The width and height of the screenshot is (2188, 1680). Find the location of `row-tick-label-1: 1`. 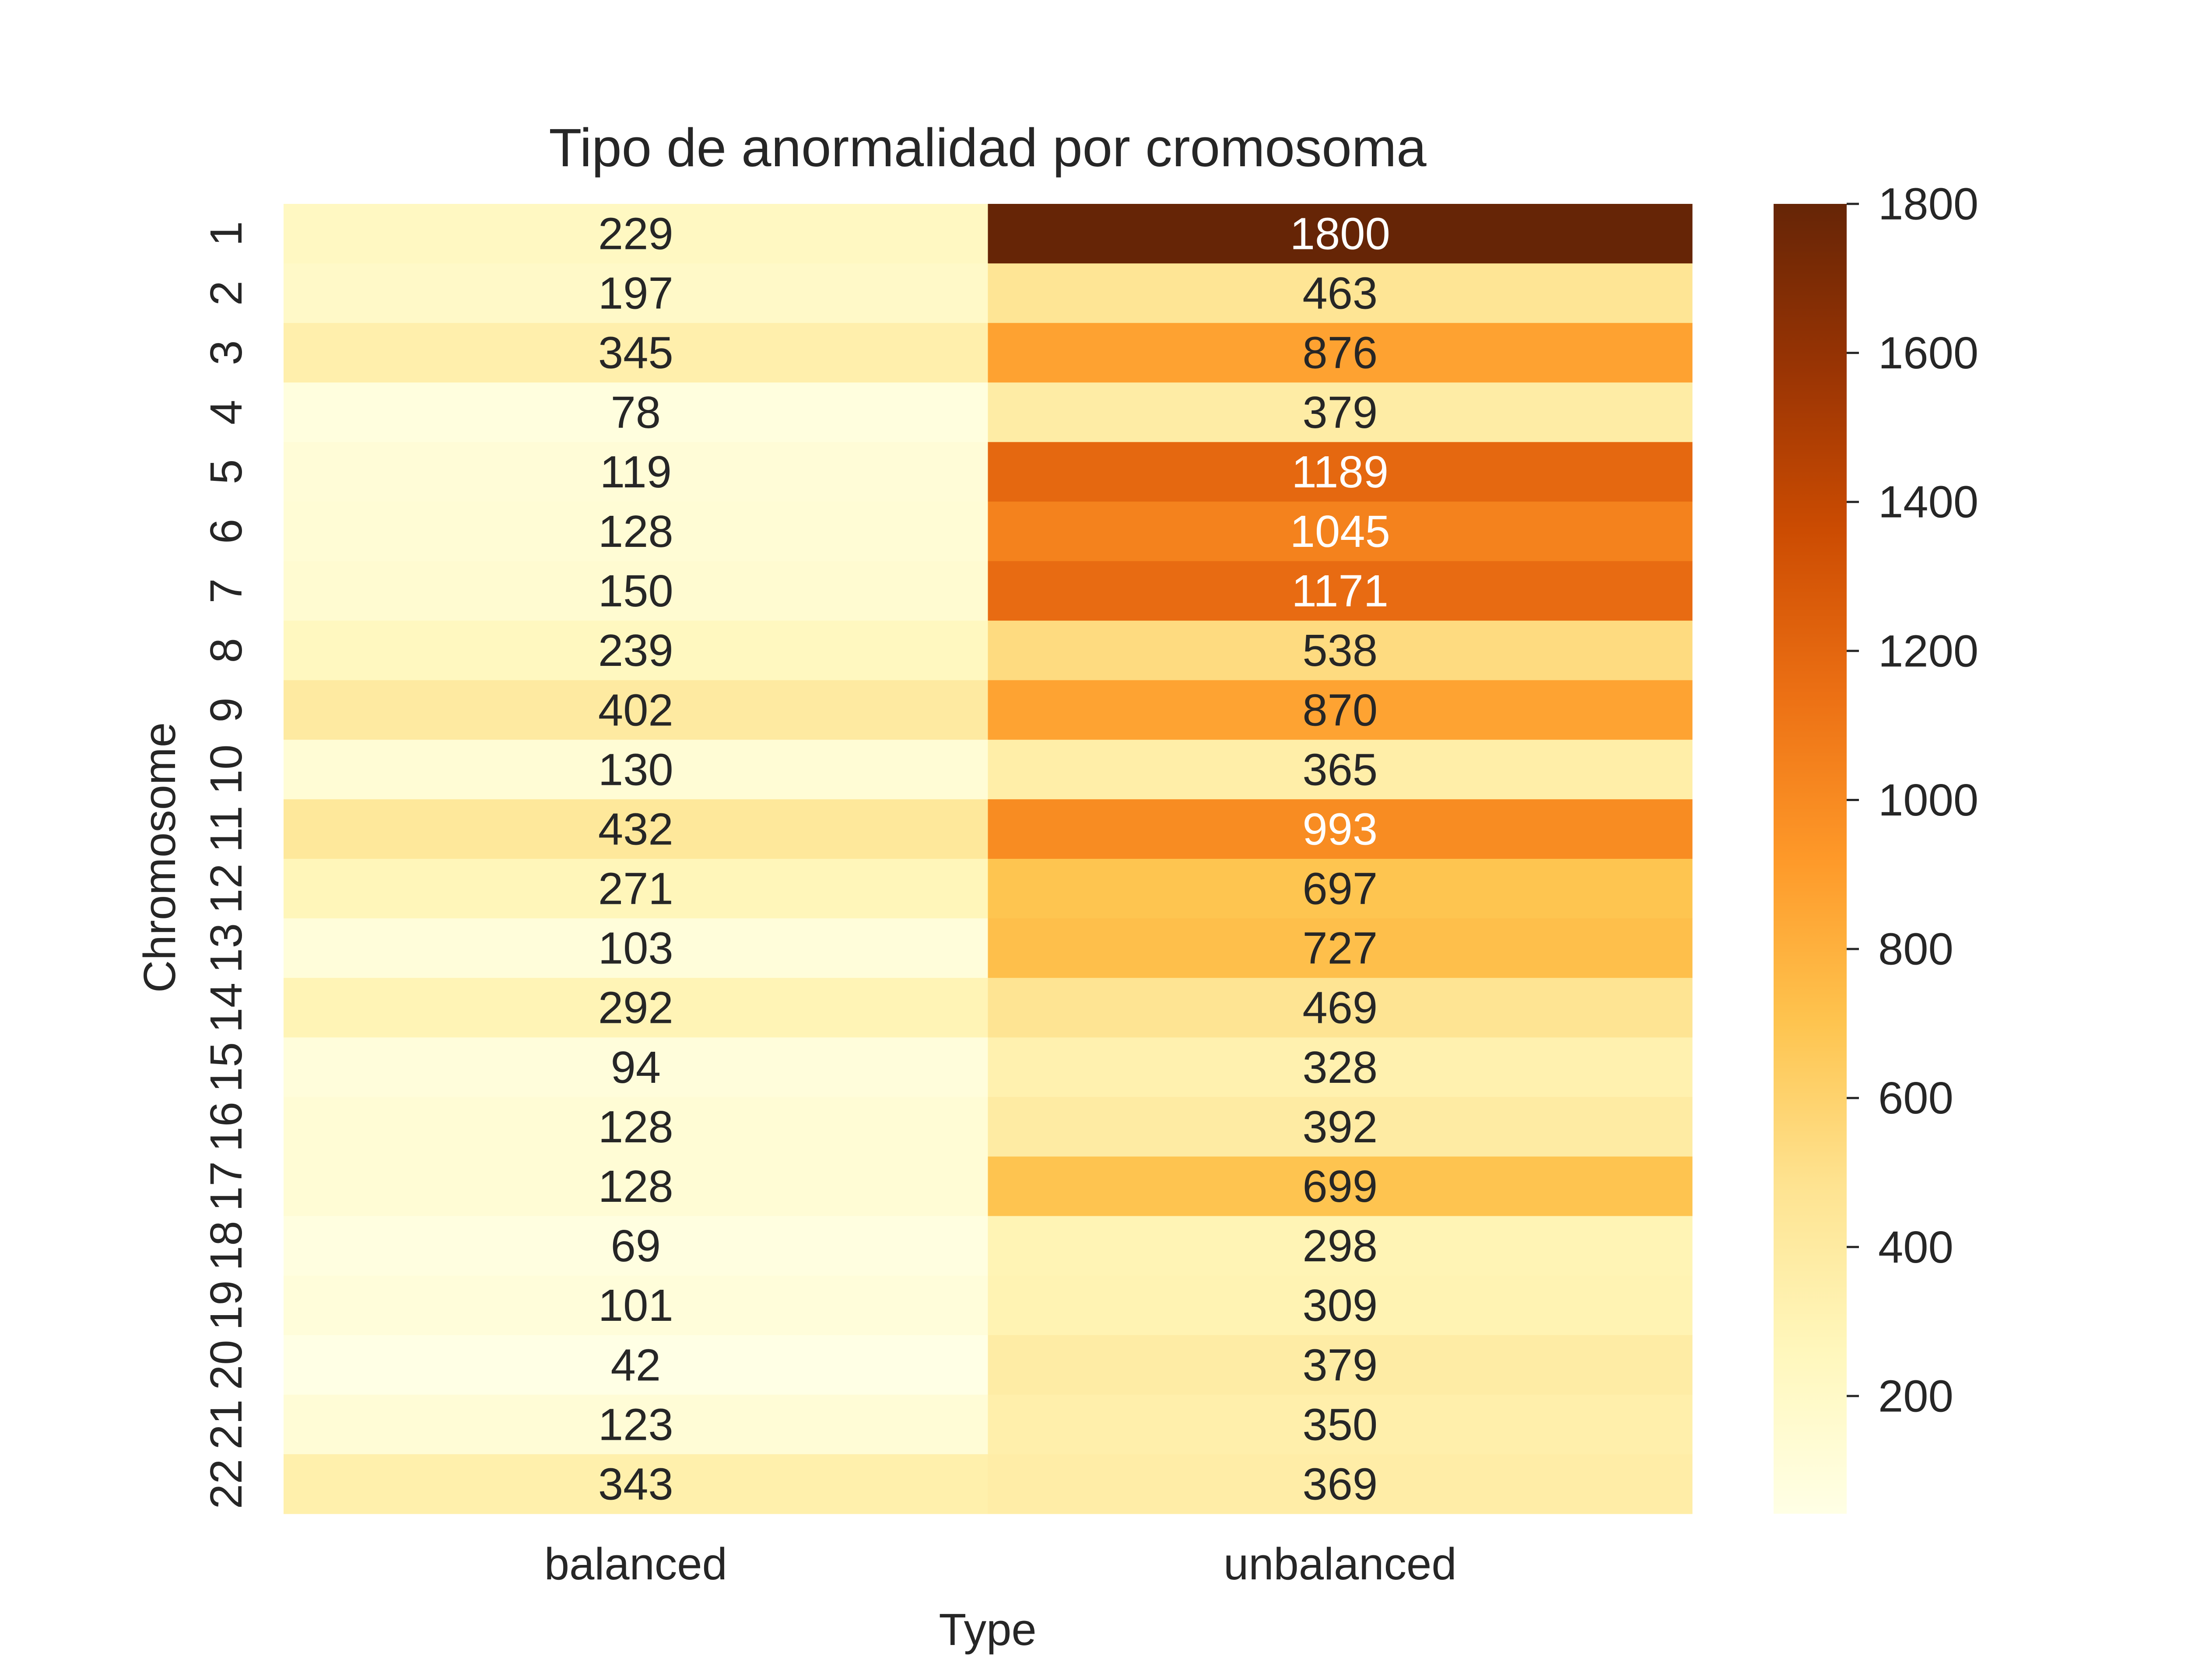

row-tick-label-1: 1 is located at coordinates (226, 233).